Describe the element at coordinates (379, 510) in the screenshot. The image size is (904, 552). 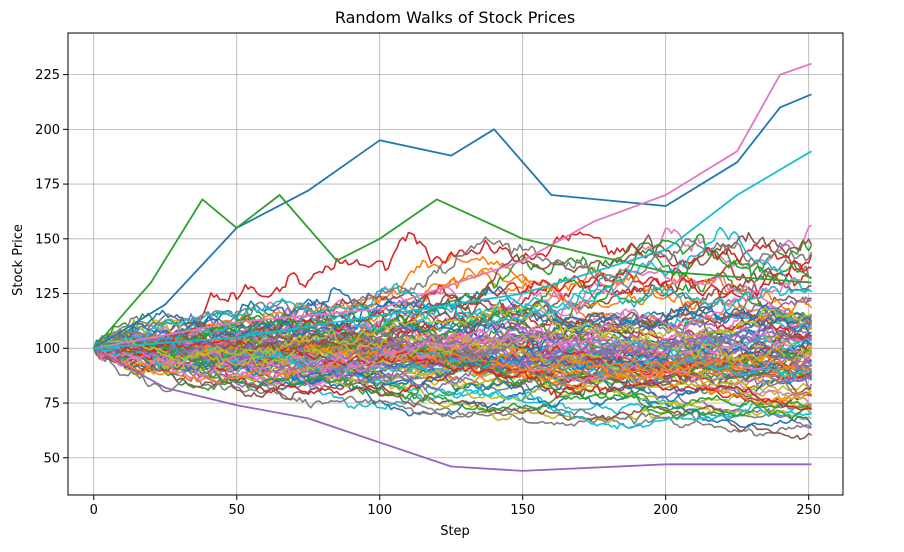
I see `x-tick-label: 100` at that location.